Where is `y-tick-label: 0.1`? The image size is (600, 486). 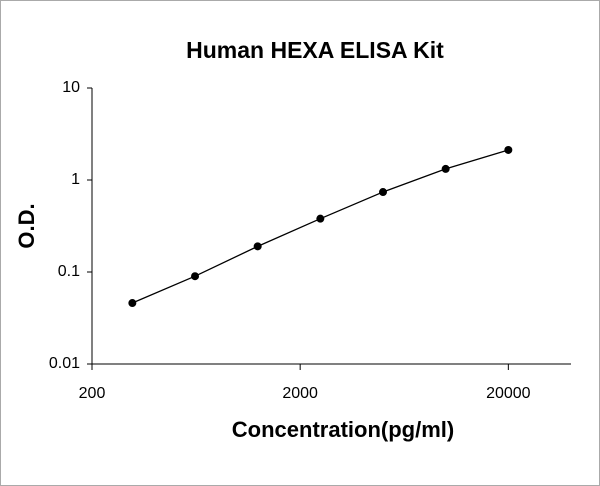
y-tick-label: 0.1 is located at coordinates (69, 271).